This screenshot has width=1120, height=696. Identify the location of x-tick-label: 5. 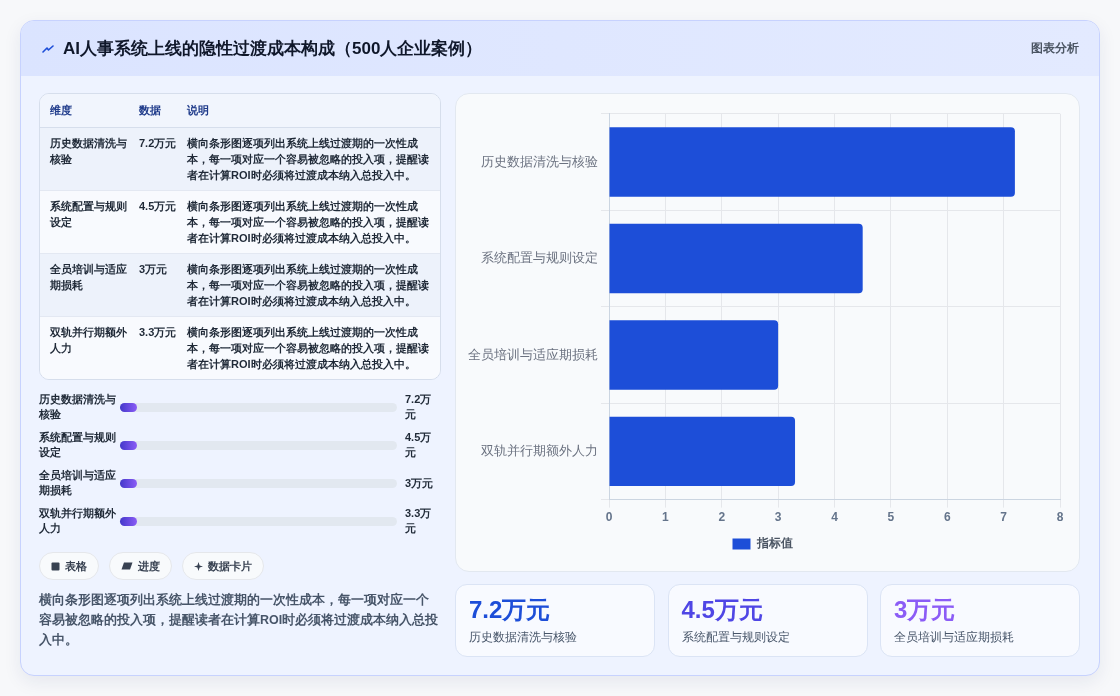
(891, 517).